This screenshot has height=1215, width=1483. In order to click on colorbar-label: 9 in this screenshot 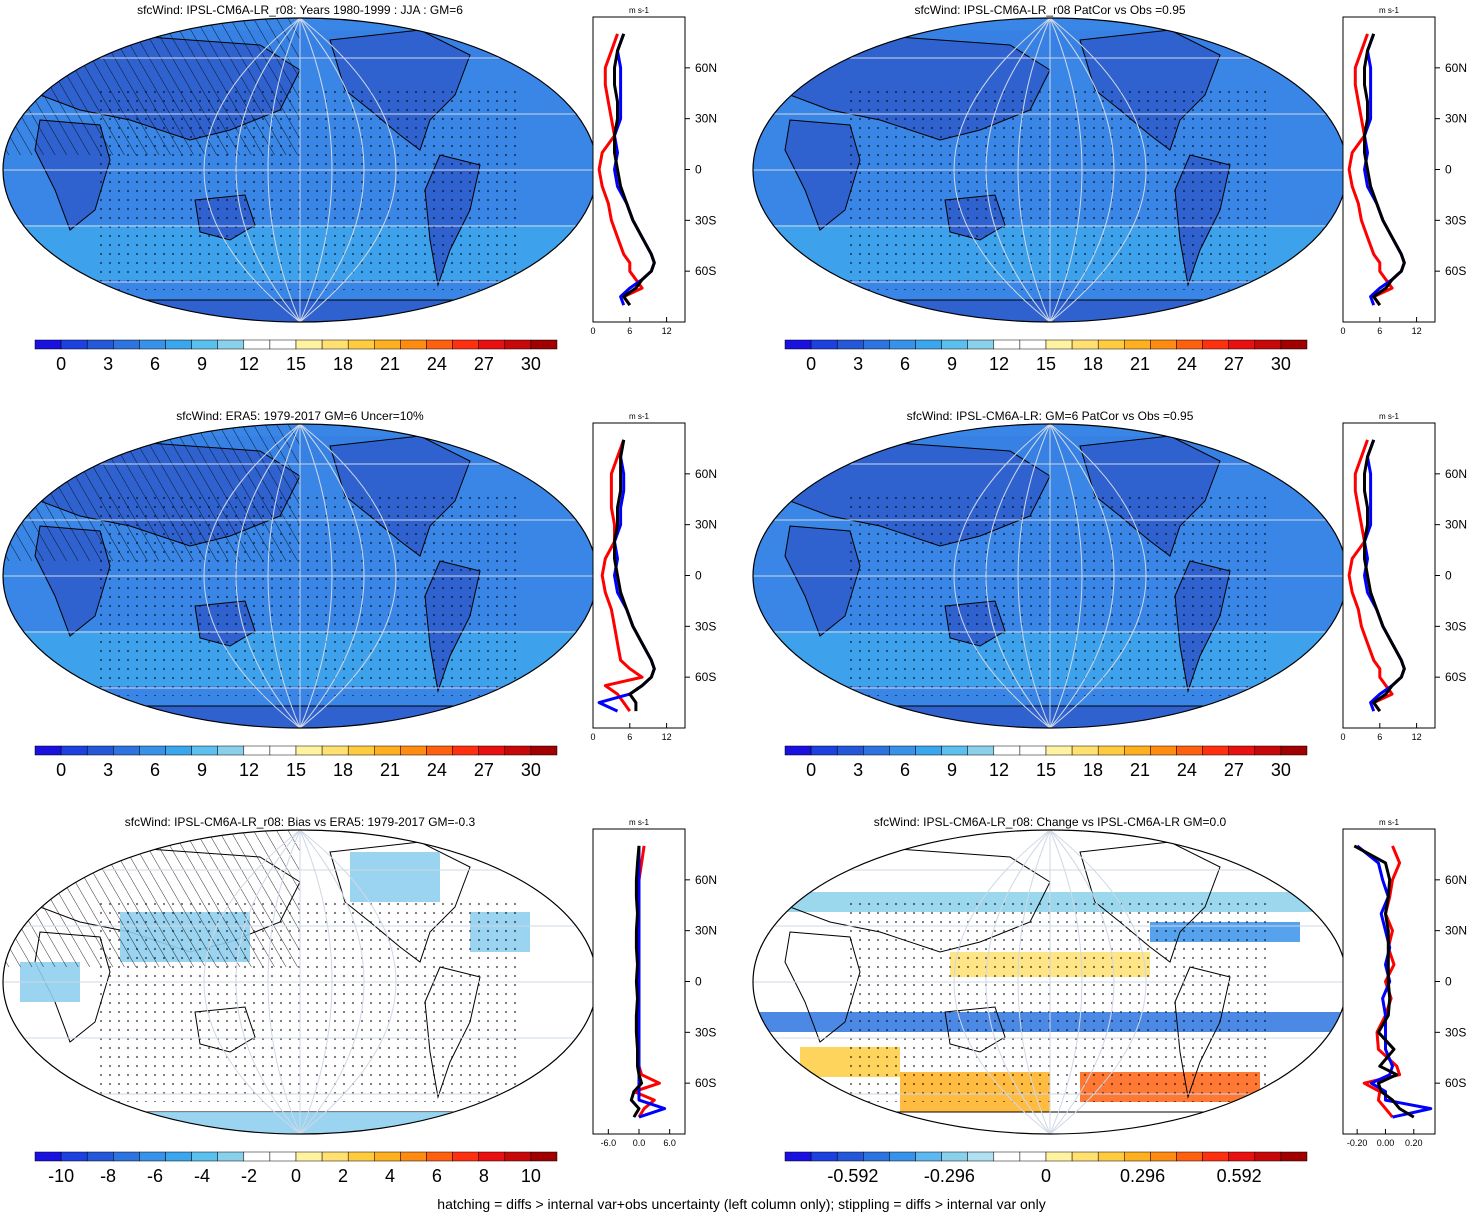, I will do `click(952, 364)`.